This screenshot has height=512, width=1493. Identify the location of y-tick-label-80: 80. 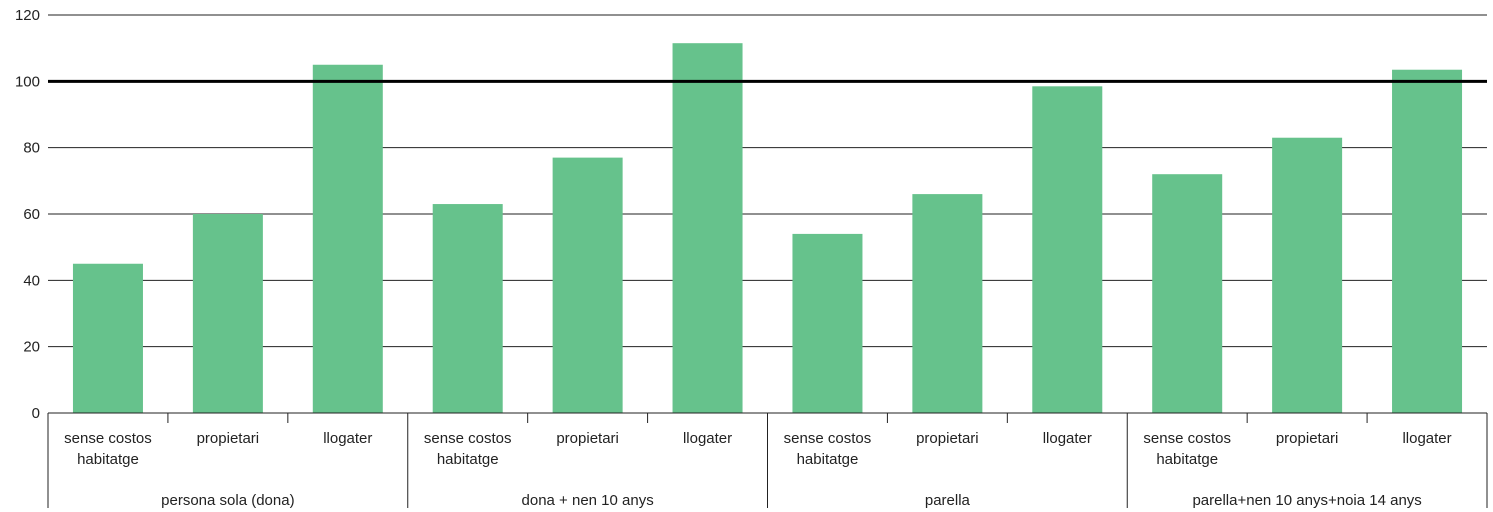
(31, 148).